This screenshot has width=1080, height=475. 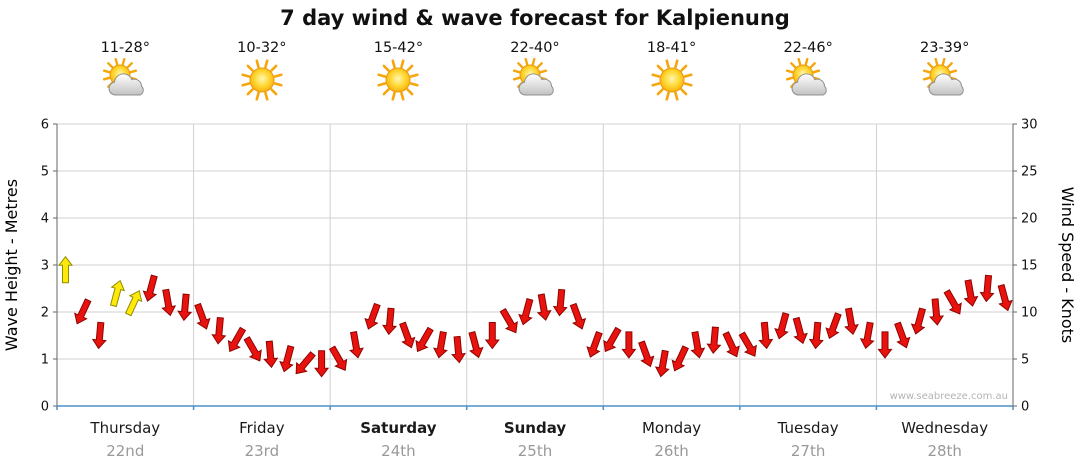 What do you see at coordinates (45, 219) in the screenshot?
I see `wave-tick-label: 4` at bounding box center [45, 219].